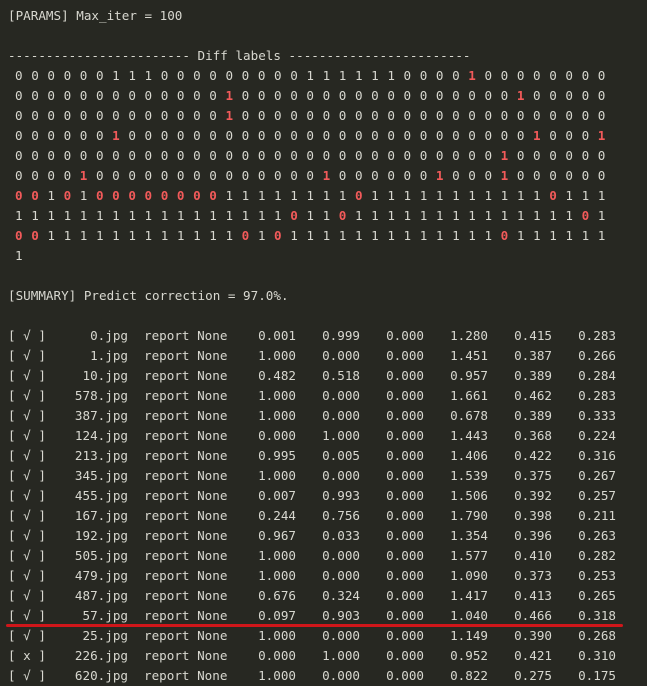  Describe the element at coordinates (101, 395) in the screenshot. I see `result-filename: 578.jpg` at that location.